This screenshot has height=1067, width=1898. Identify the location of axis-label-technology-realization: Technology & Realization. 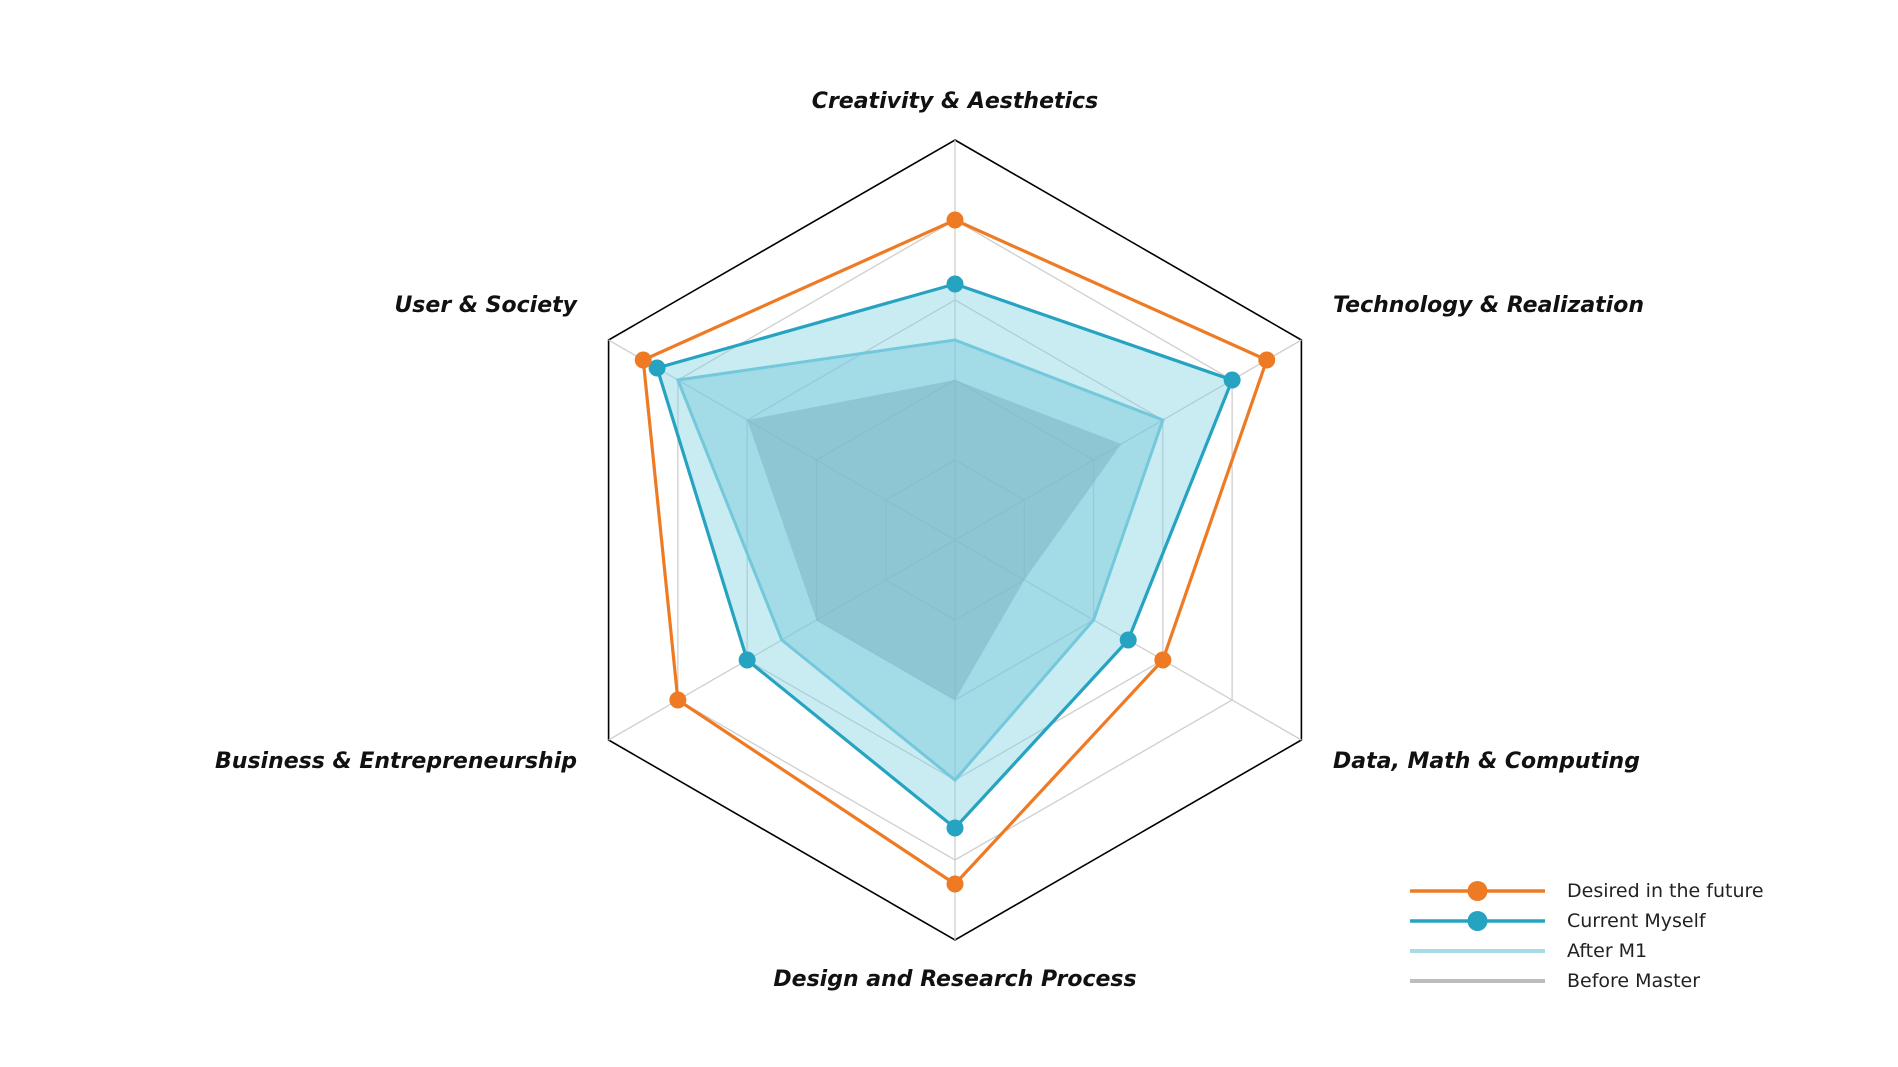
(1488, 305).